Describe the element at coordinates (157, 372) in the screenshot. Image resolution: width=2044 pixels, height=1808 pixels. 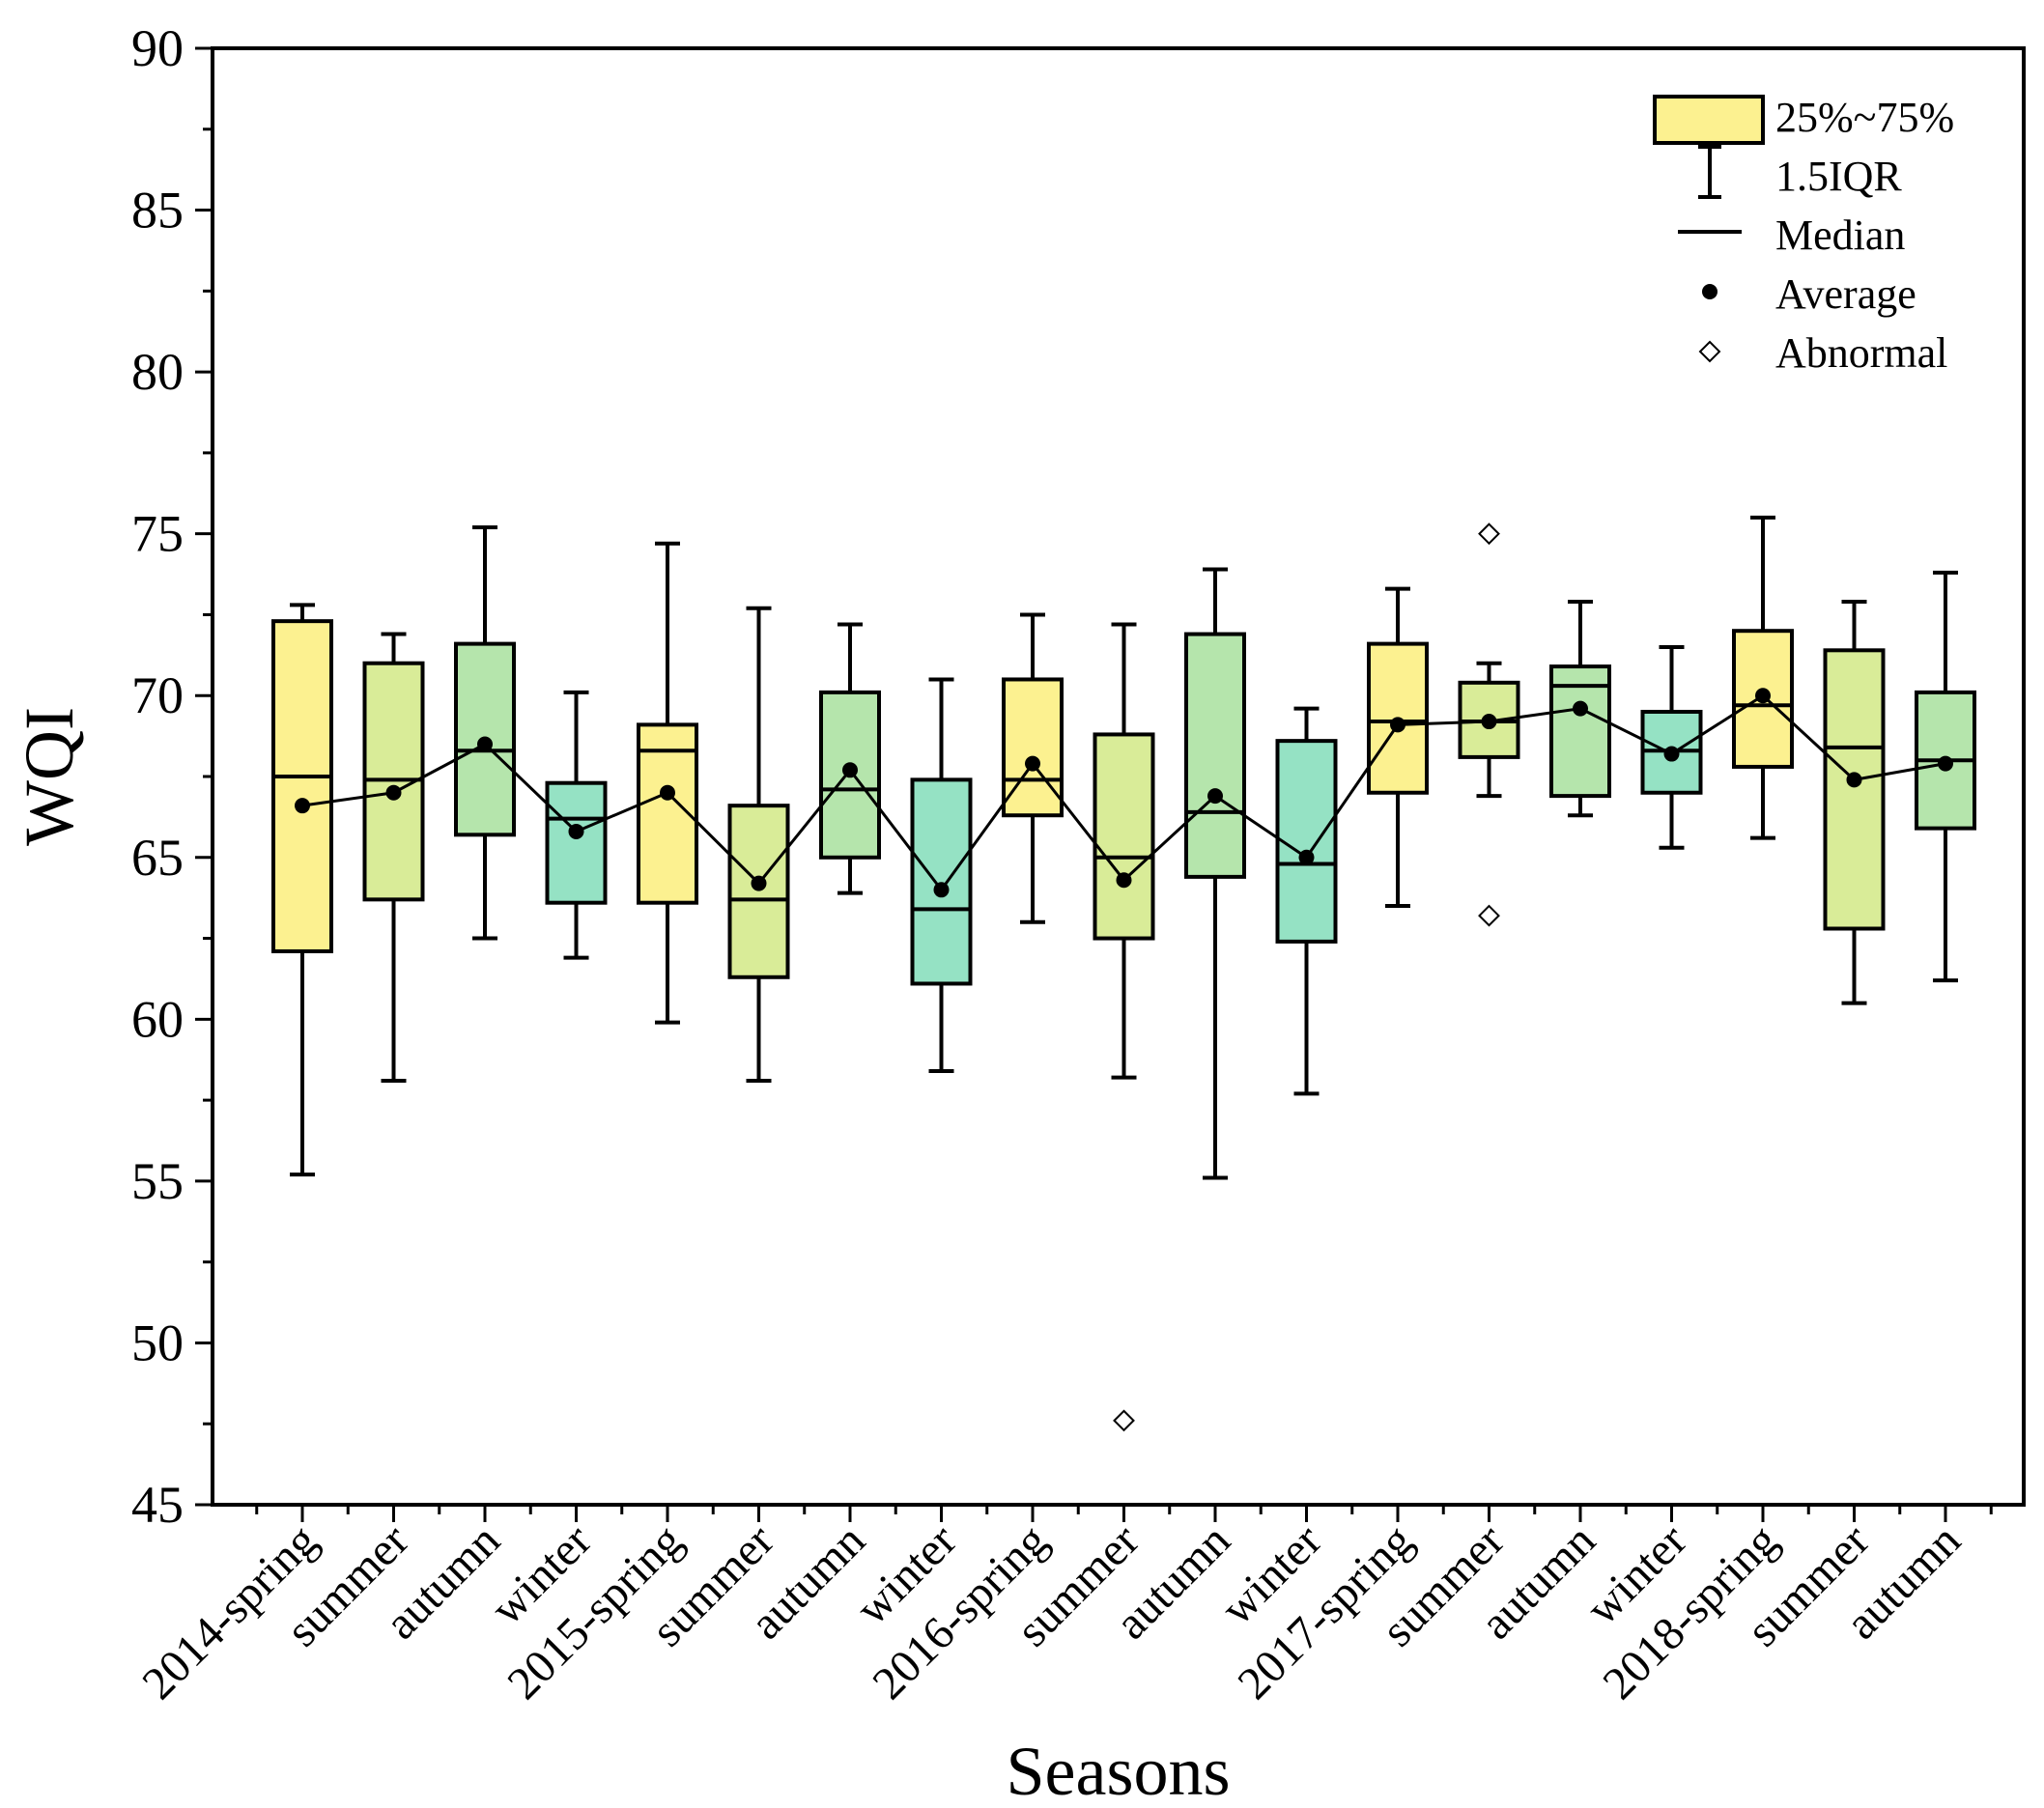
I see `y-tick-label: 80` at that location.